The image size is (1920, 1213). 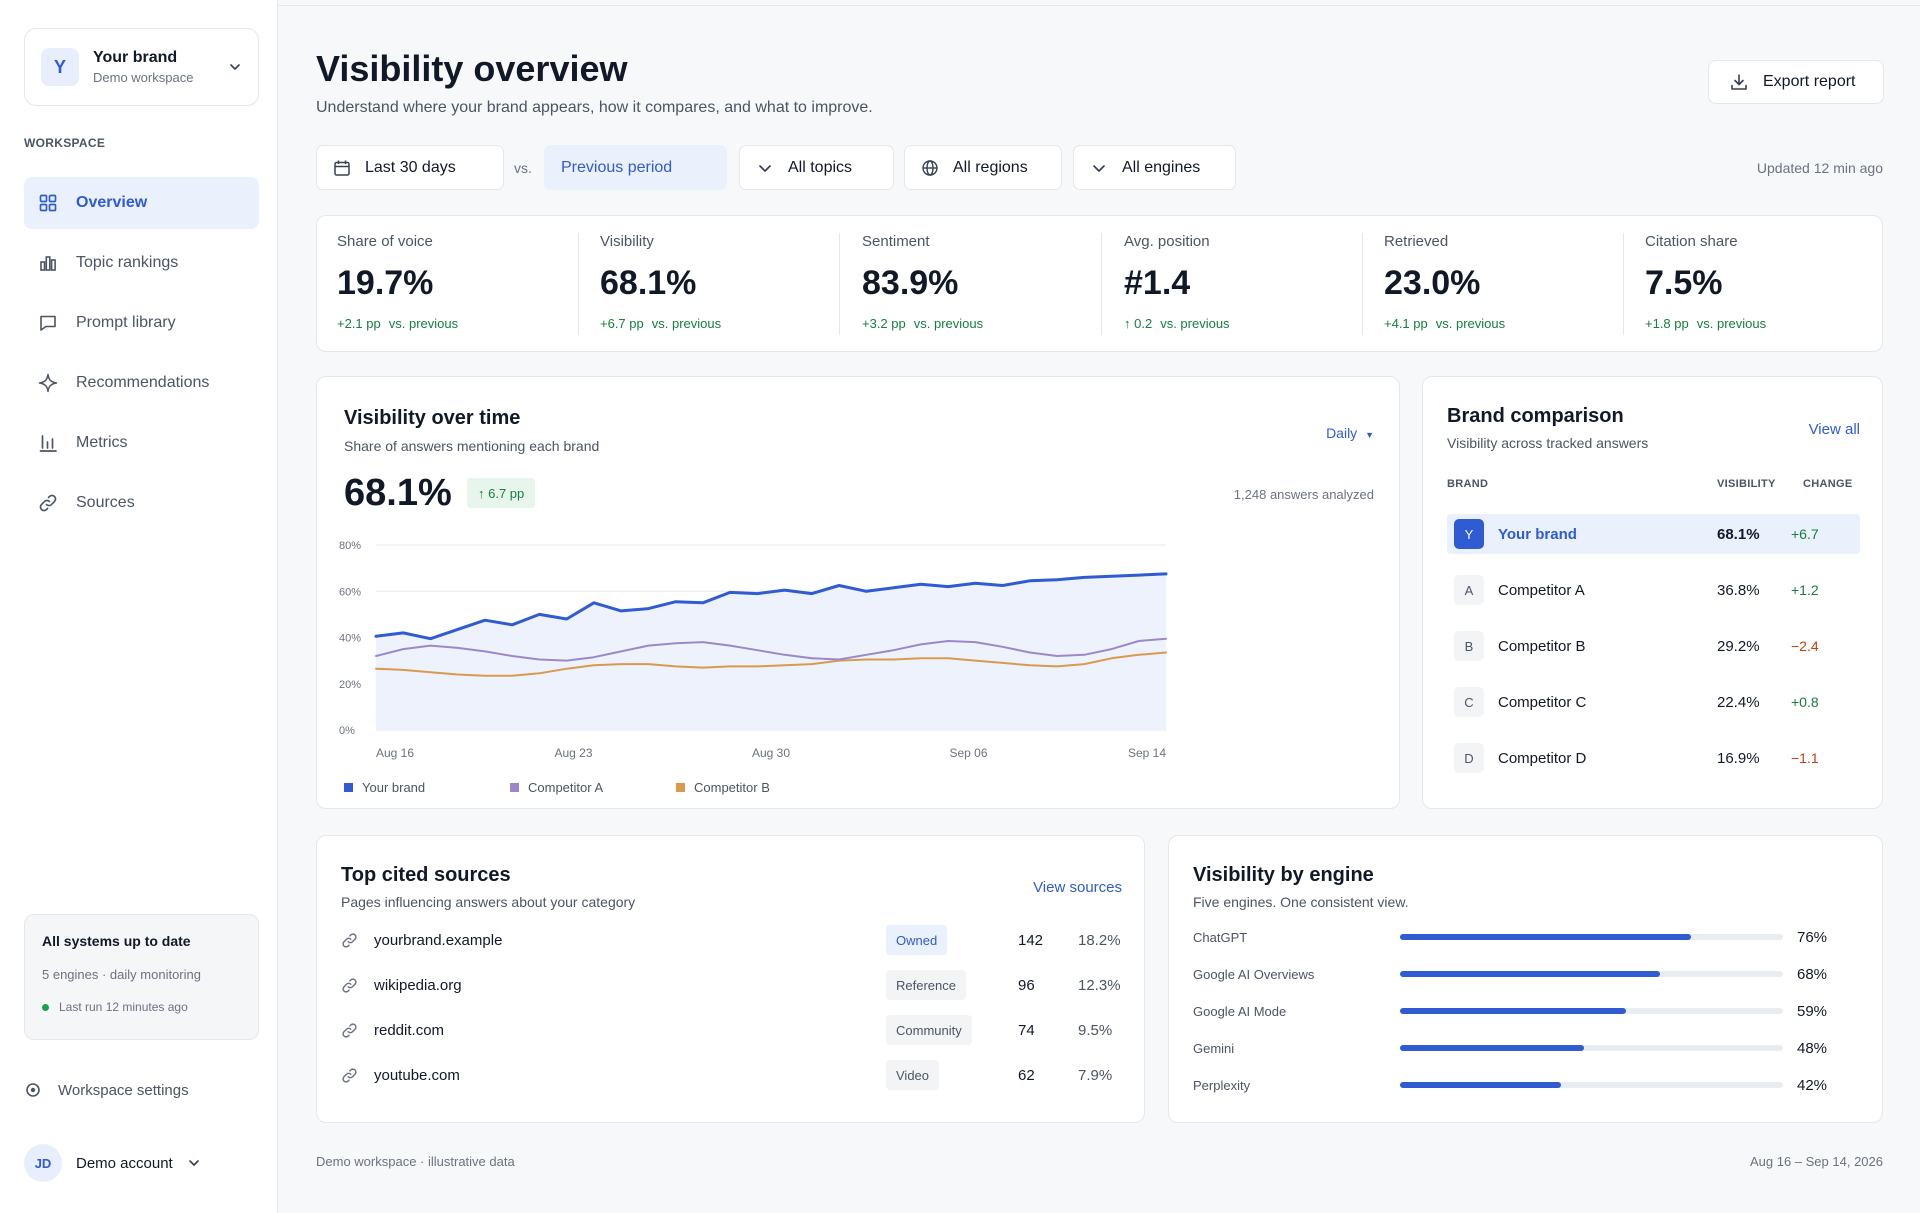 I want to click on sidebar-item-overview: Overview, so click(x=141, y=203).